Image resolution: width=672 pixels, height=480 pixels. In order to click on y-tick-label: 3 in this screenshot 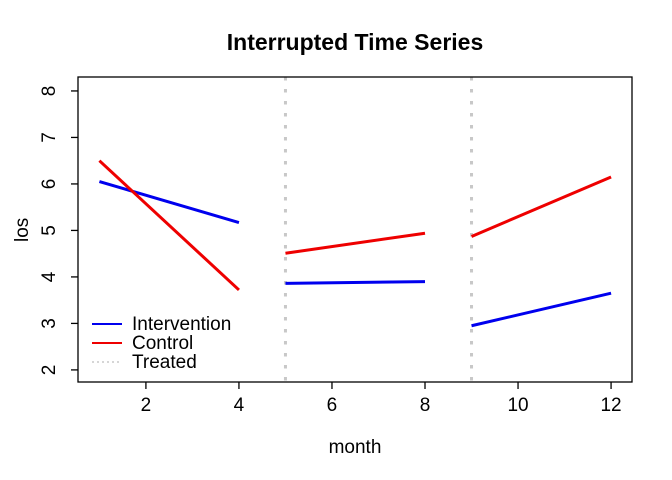, I will do `click(49, 323)`.